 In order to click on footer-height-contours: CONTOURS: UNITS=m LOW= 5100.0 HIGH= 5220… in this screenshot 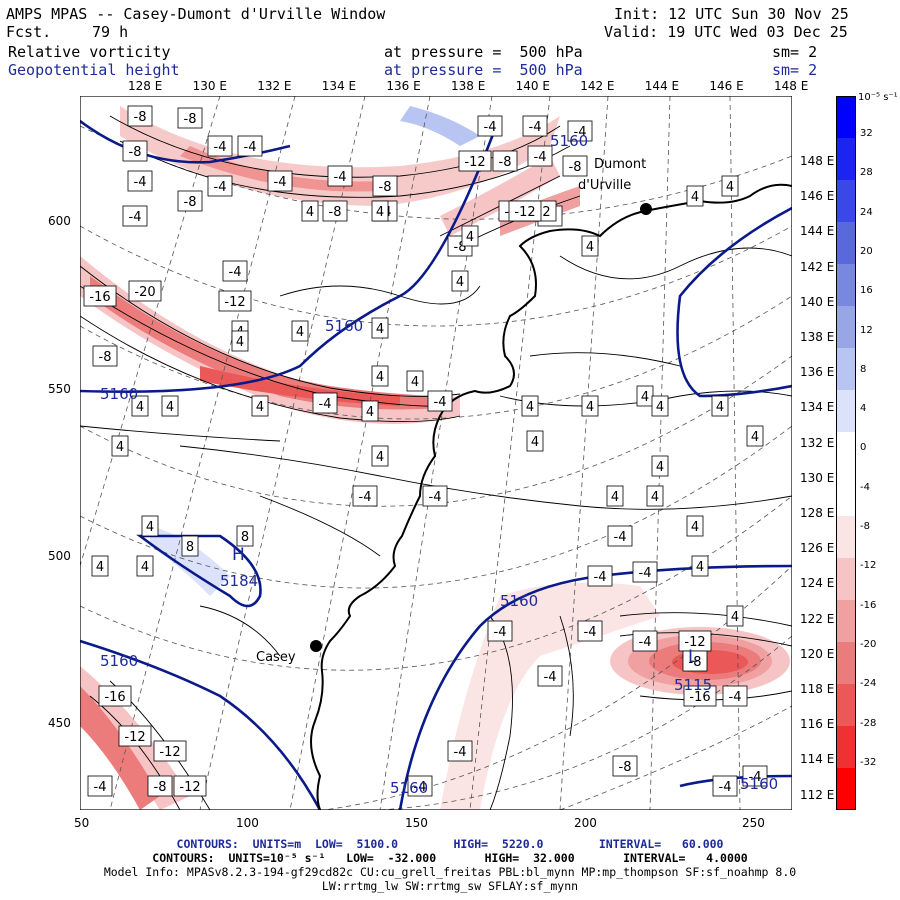, I will do `click(450, 844)`.